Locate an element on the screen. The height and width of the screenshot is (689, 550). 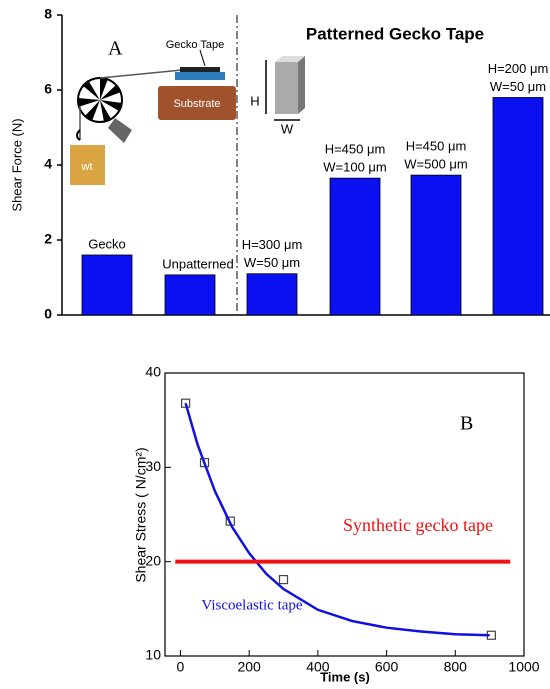
inset-apparatus is located at coordinates (187, 117).